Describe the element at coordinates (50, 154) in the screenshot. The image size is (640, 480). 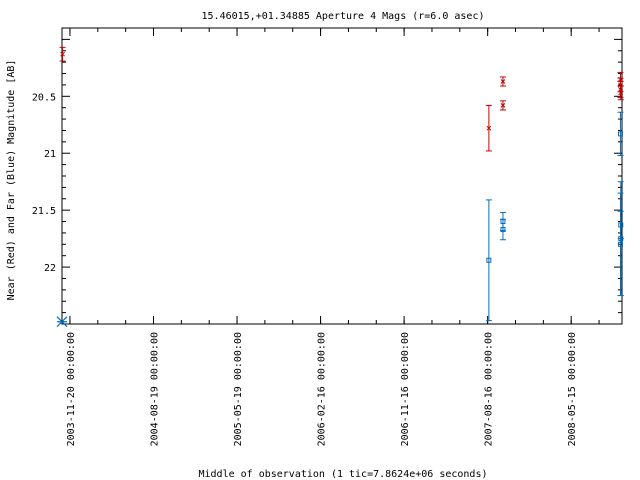
I see `y-tick-label: 21` at that location.